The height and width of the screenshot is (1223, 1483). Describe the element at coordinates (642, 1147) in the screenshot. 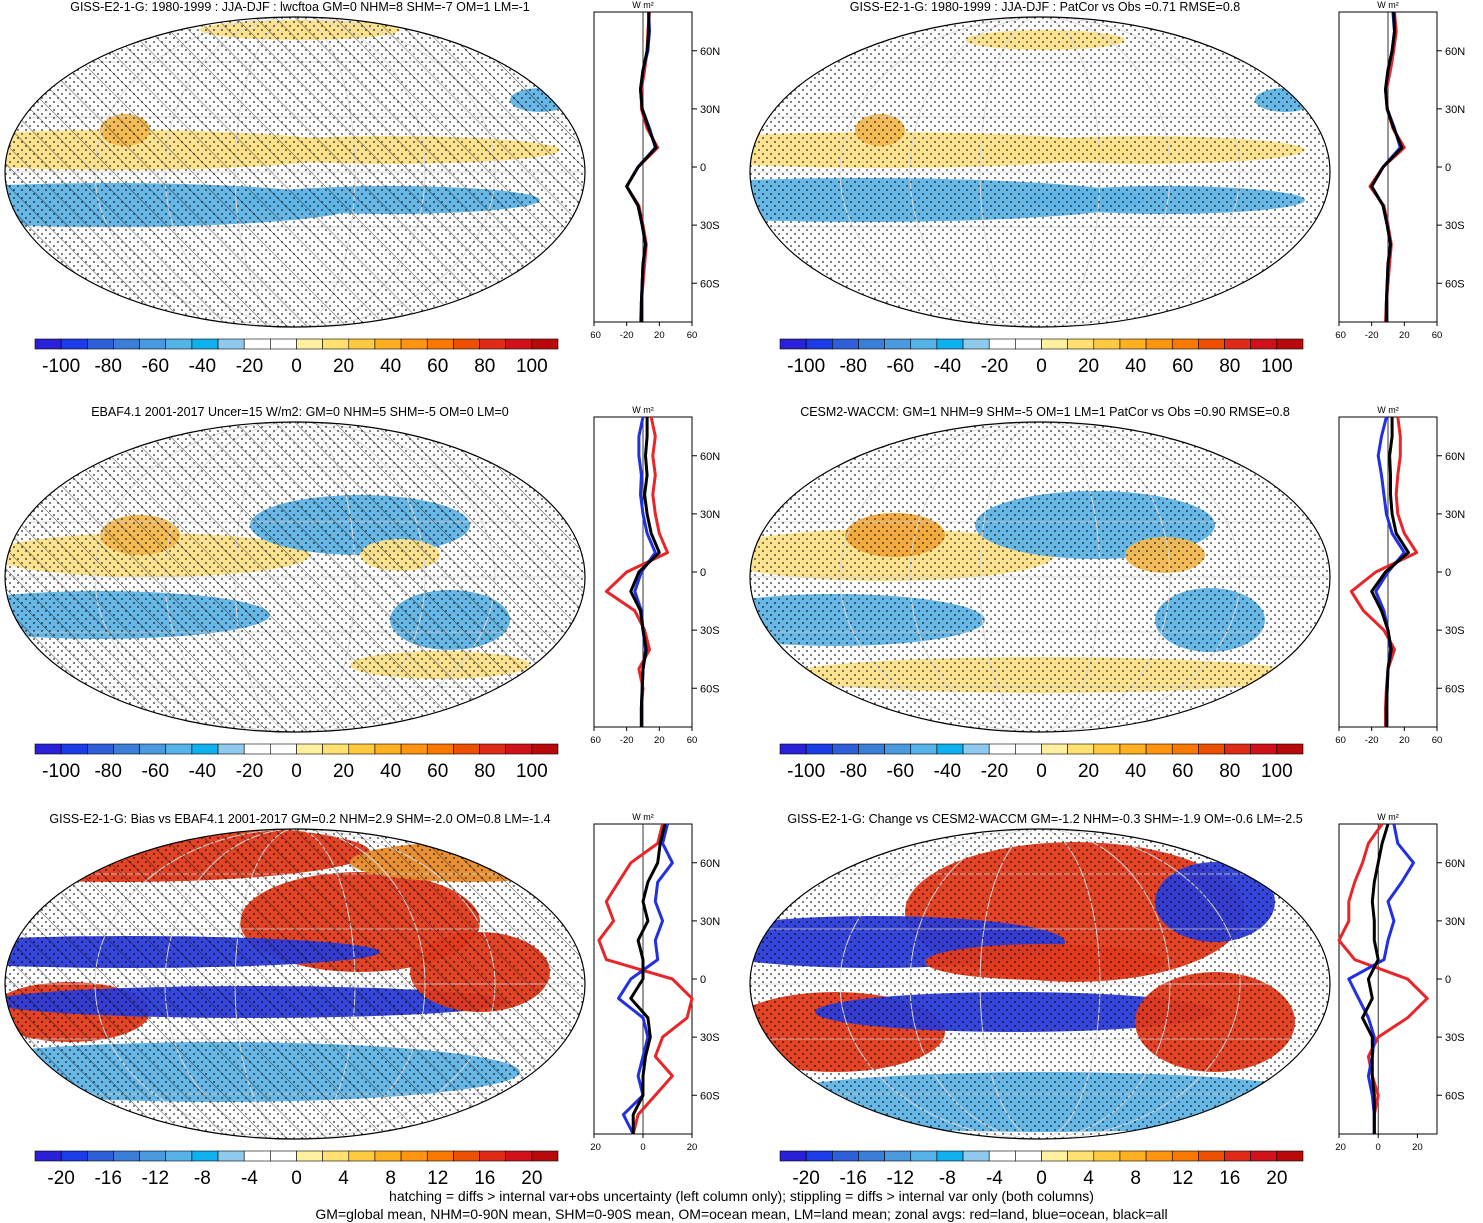

I see `x-tick-label: 0` at that location.